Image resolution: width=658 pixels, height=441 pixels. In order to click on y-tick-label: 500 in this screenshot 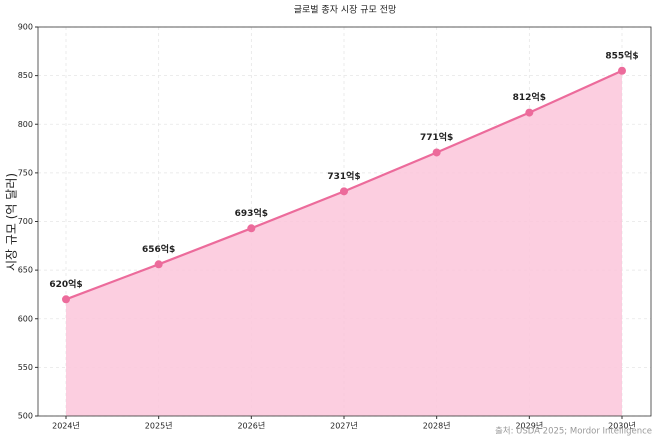, I will do `click(25, 416)`.